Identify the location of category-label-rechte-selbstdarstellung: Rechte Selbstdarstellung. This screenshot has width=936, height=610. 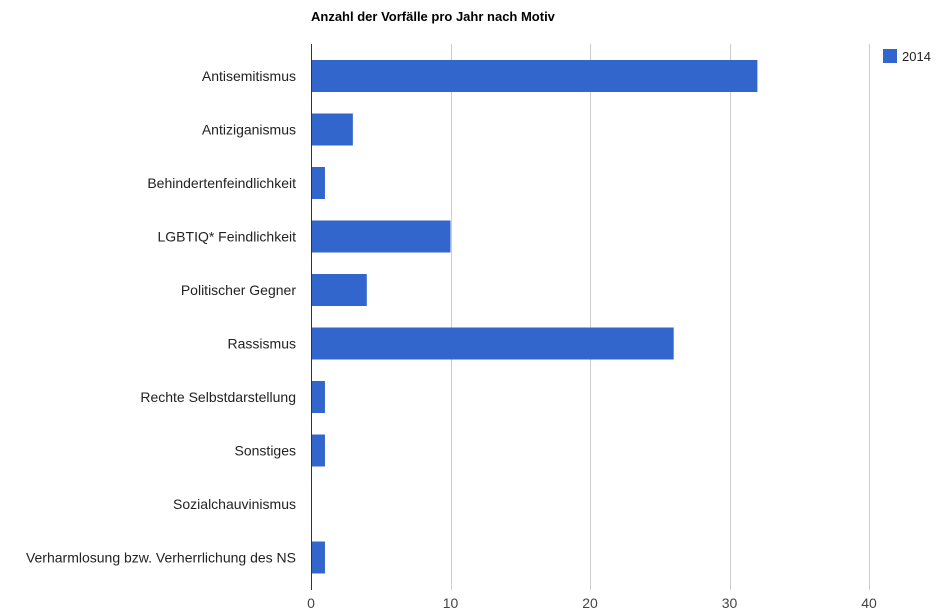
(218, 397).